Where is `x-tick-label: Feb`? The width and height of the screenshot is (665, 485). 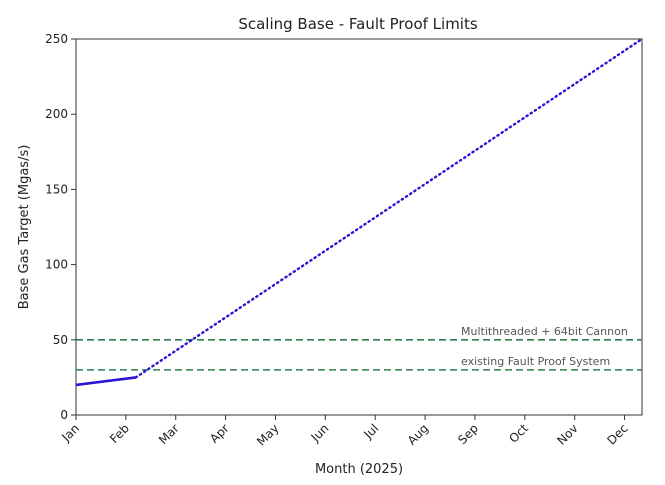
x-tick-label: Feb is located at coordinates (119, 433).